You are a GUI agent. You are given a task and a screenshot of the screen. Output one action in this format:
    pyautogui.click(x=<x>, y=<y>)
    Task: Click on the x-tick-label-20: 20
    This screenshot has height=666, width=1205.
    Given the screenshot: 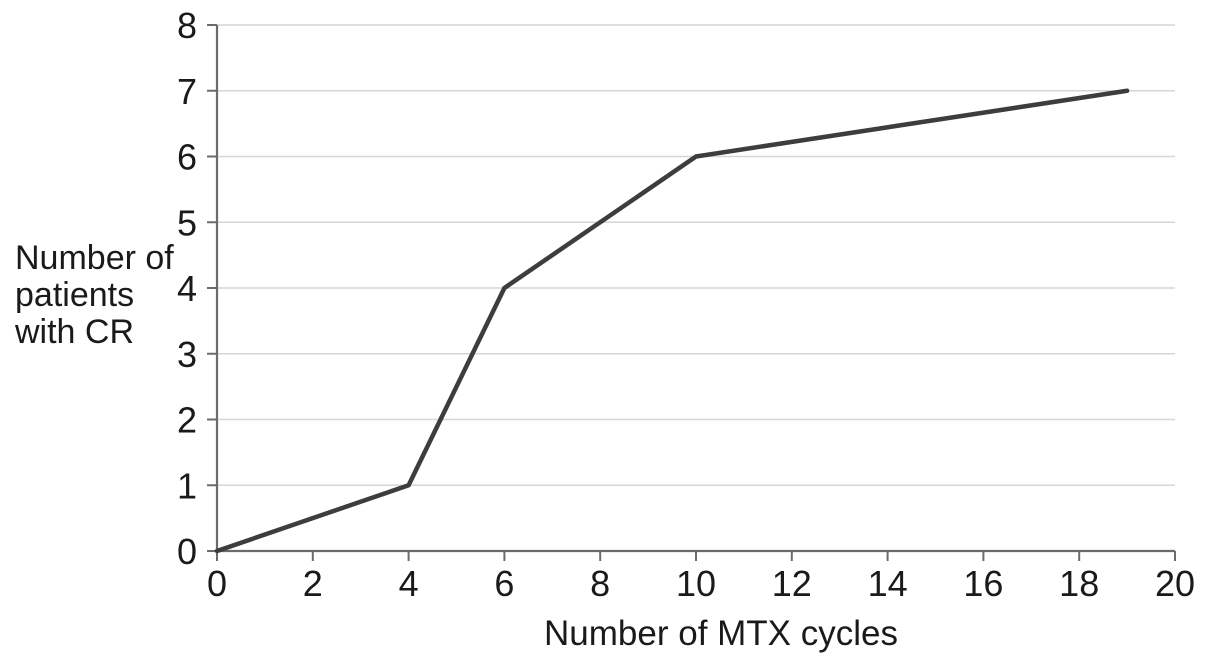 What is the action you would take?
    pyautogui.click(x=1175, y=583)
    